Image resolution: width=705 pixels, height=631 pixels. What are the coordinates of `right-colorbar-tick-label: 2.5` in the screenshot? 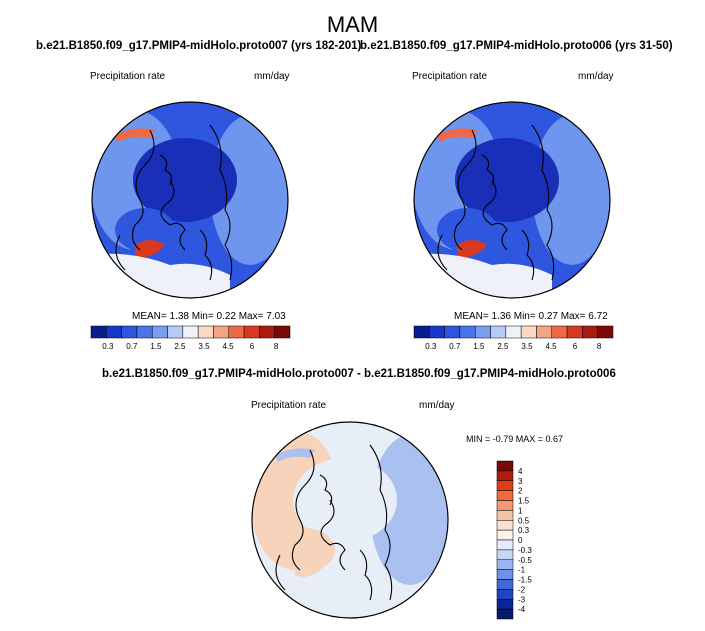 It's located at (503, 346).